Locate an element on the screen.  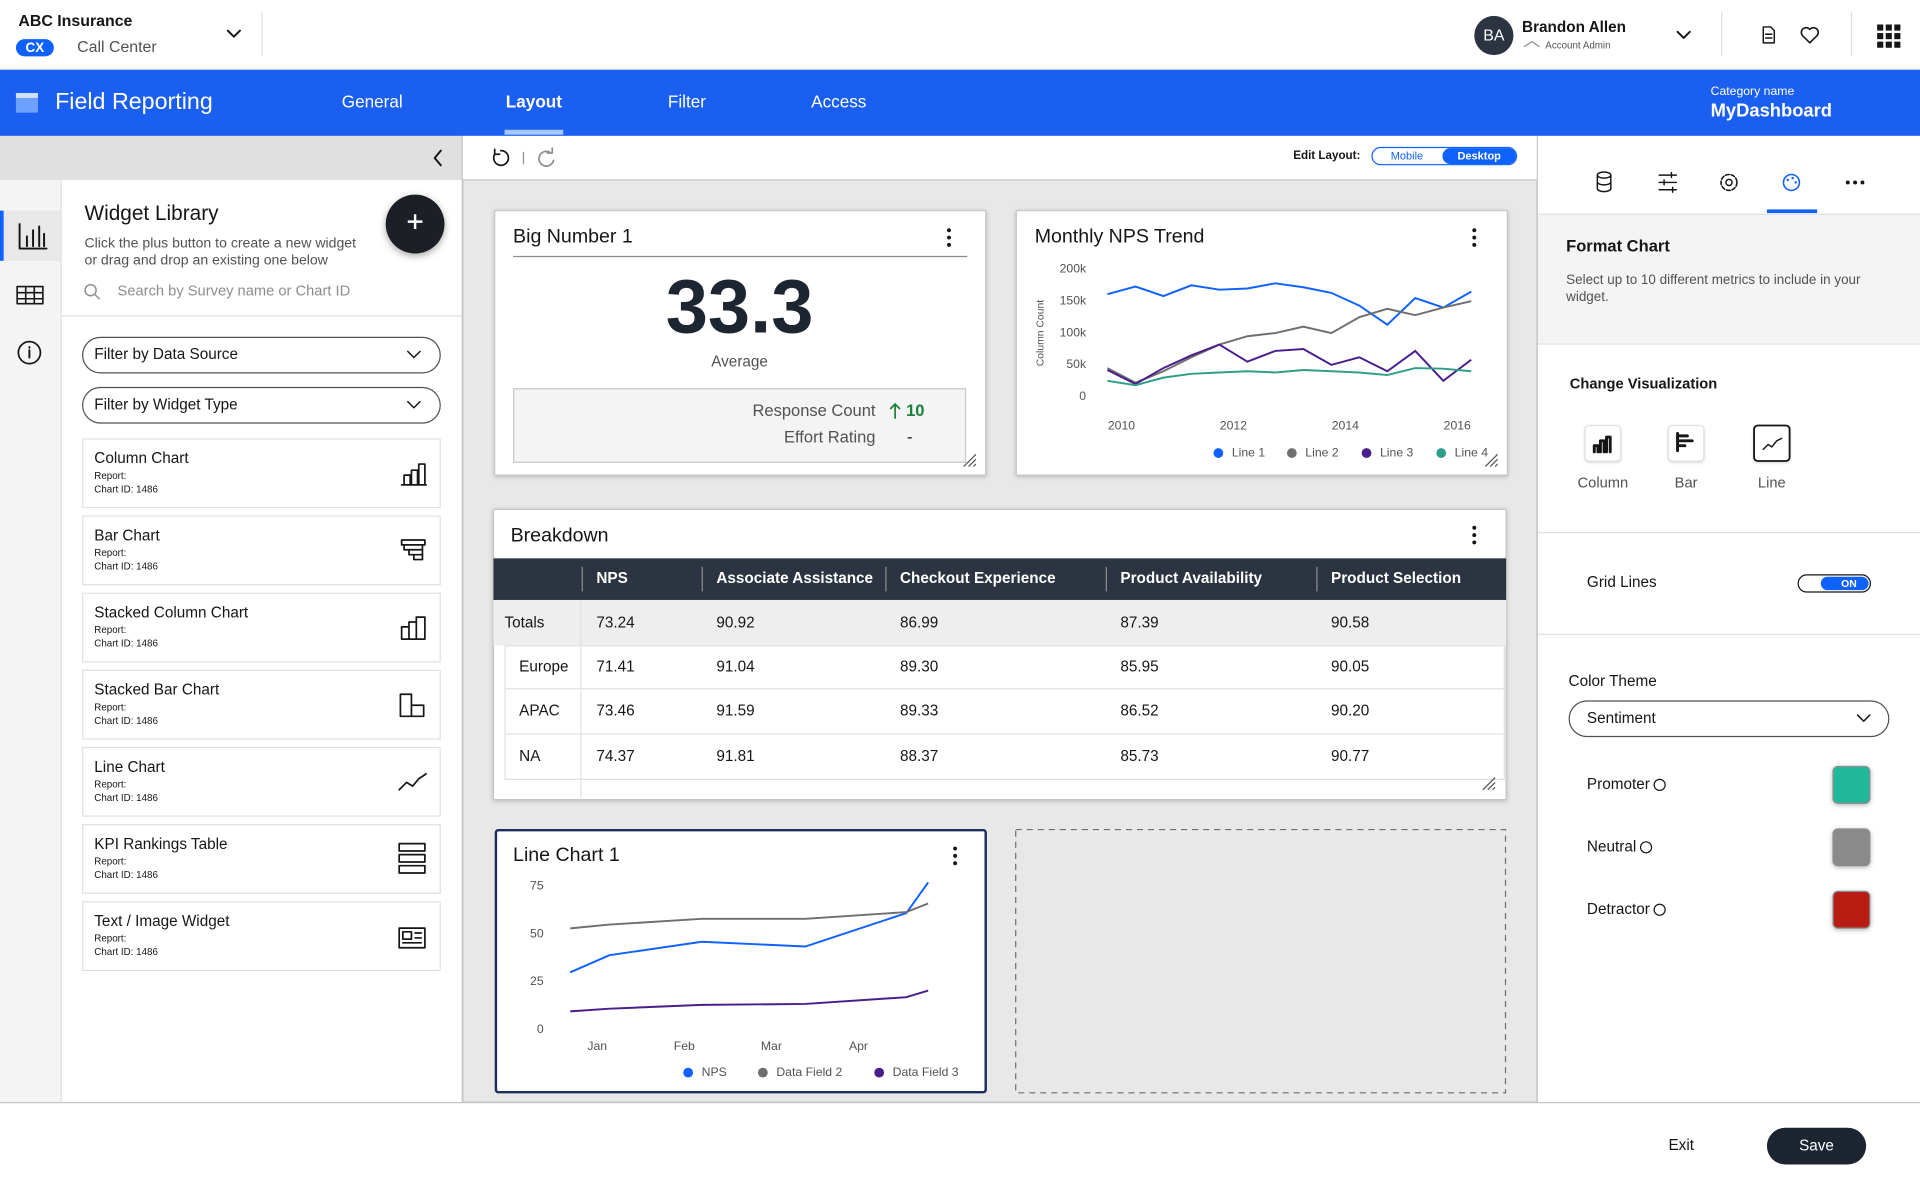
apps-icon is located at coordinates (1889, 36).